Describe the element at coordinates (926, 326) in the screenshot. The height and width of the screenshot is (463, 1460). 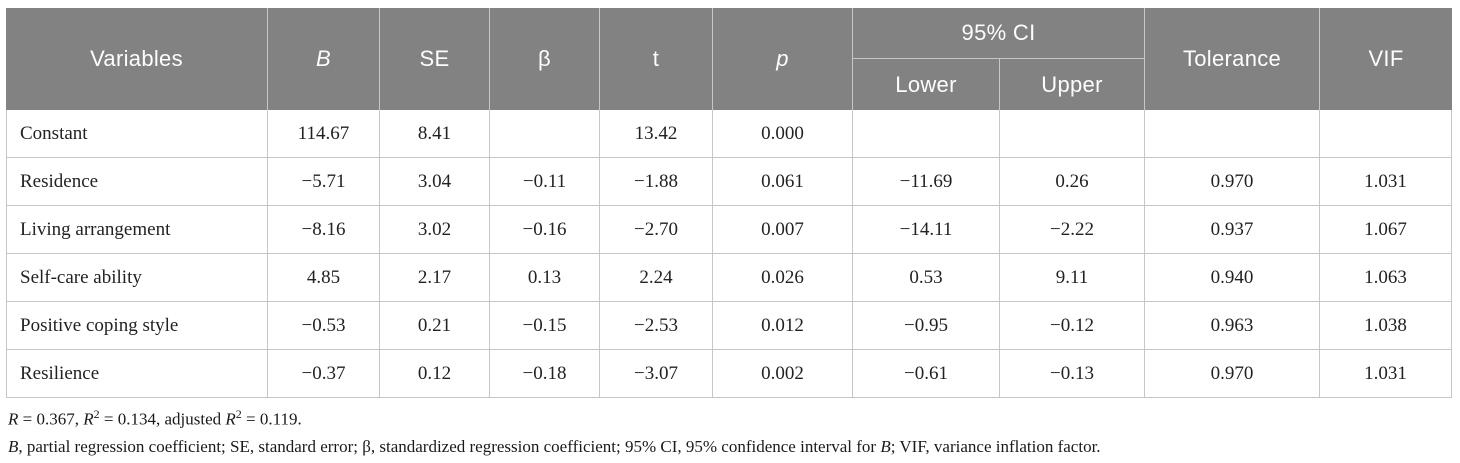
I see `cell-lower: −0.95` at that location.